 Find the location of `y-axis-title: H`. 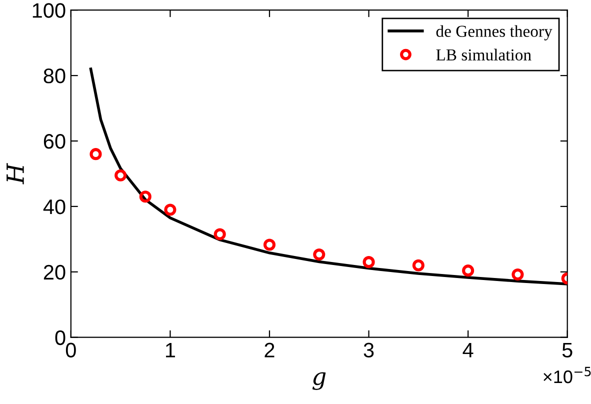

y-axis-title: H is located at coordinates (15, 173).